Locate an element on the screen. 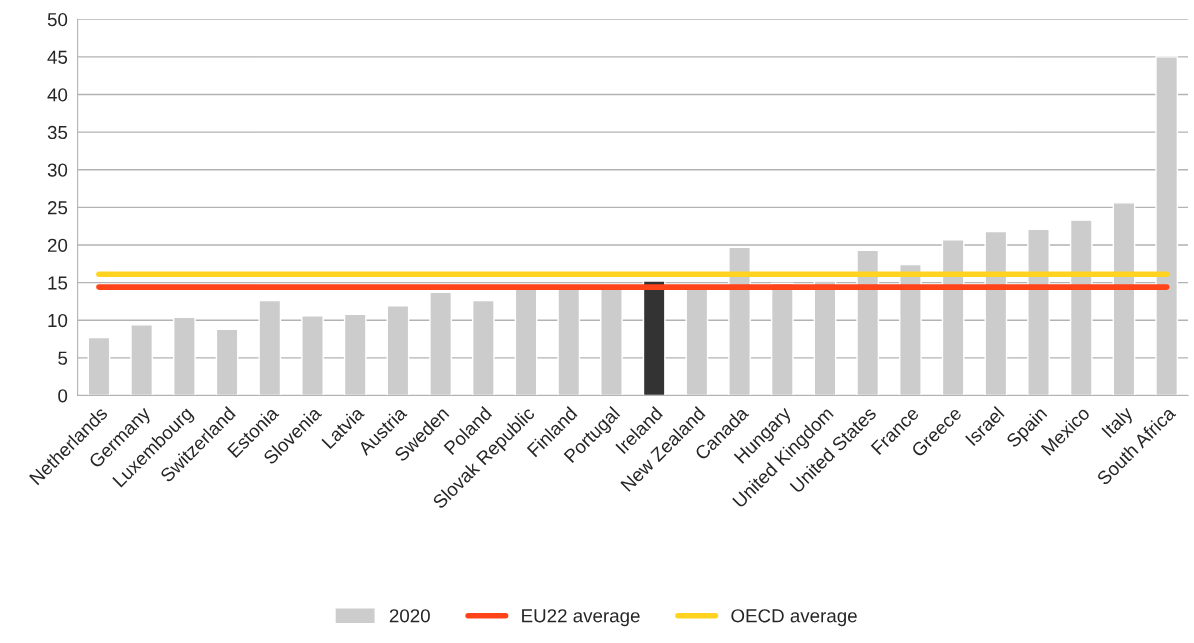 This screenshot has width=1194, height=643. legend-label: EU22 average is located at coordinates (581, 618).